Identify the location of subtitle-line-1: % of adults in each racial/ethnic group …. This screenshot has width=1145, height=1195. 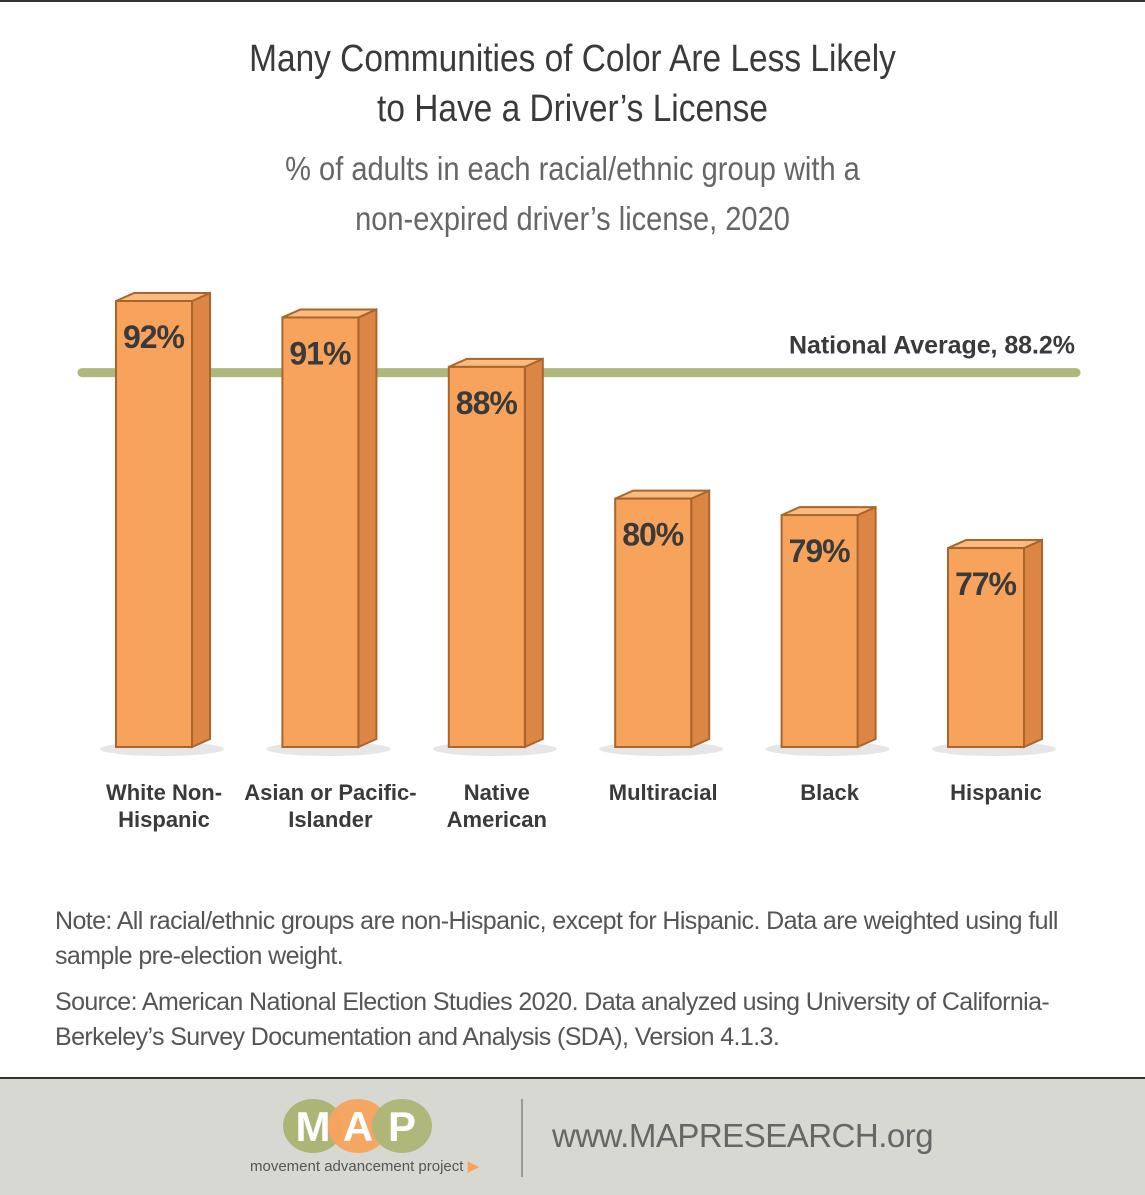
(572, 168).